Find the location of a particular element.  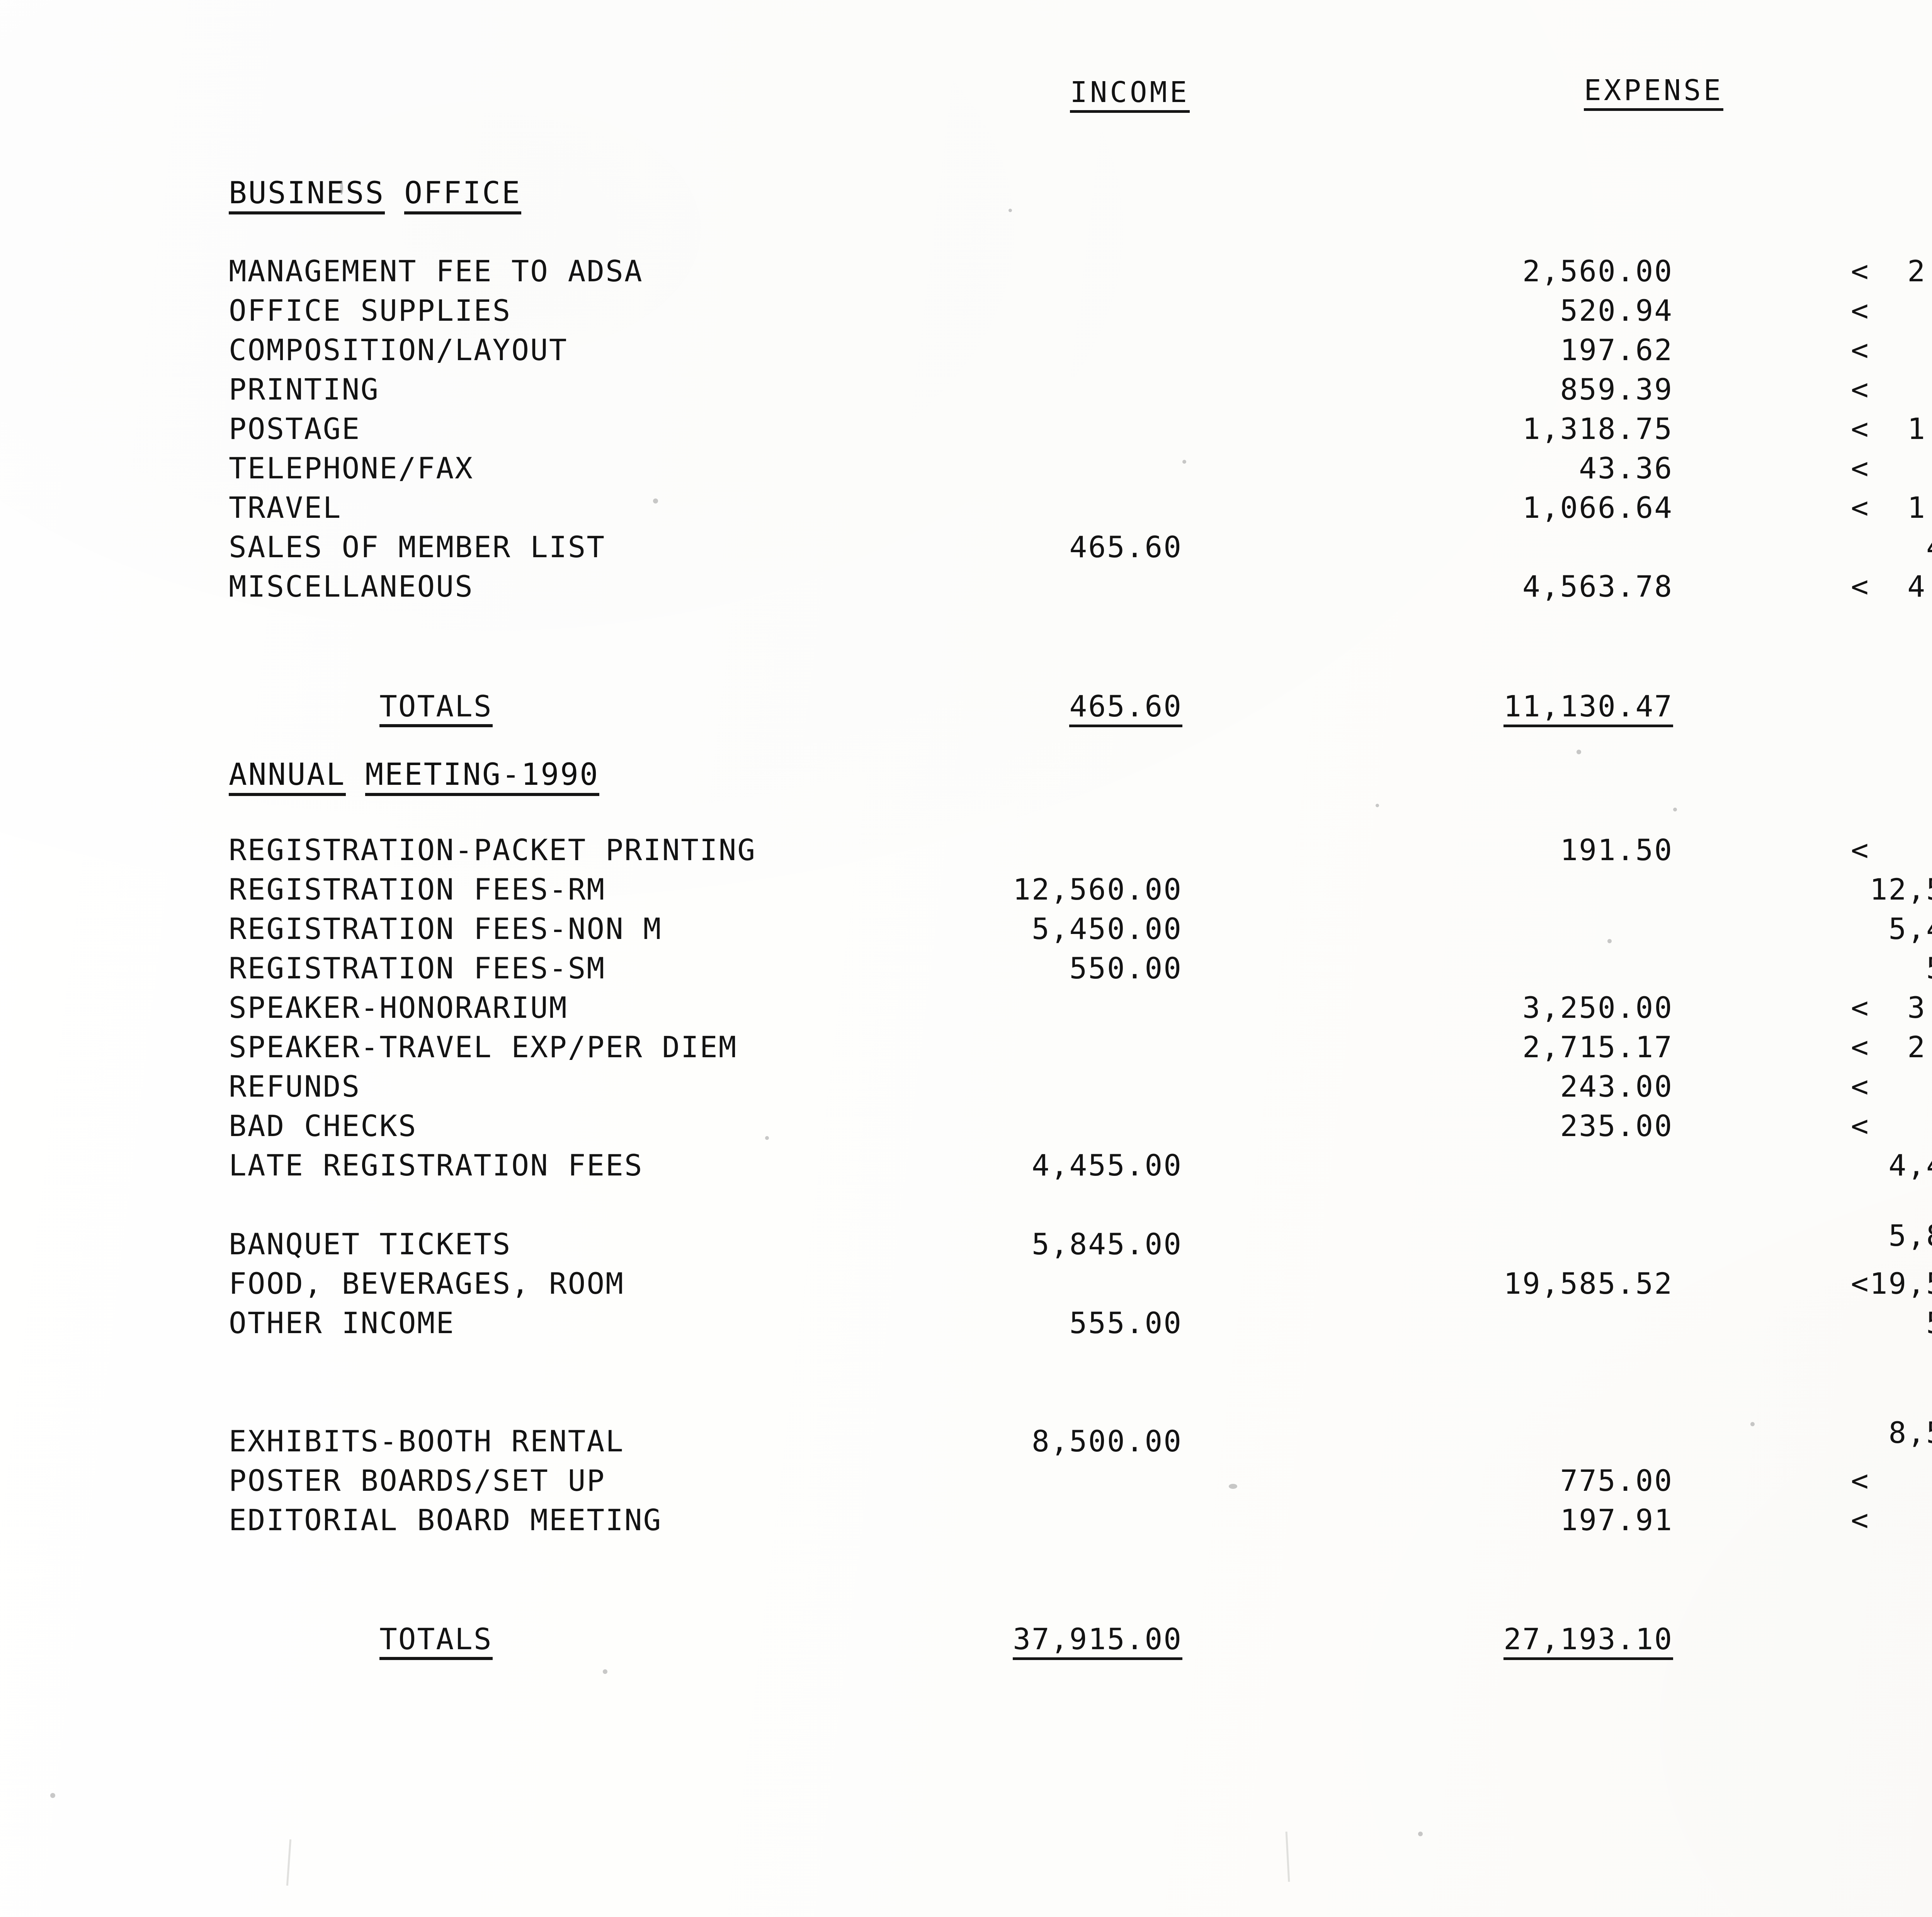

section-title-word: ANNUAL is located at coordinates (287, 776).